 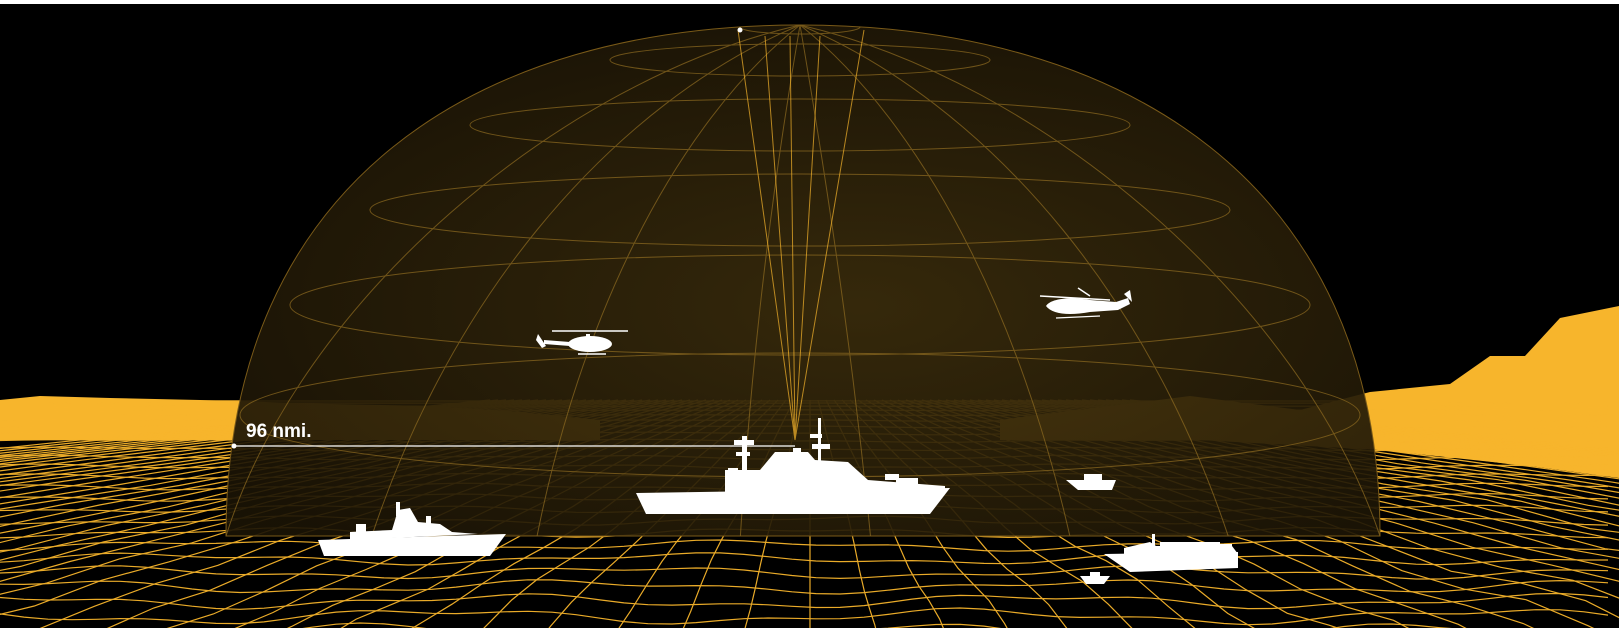 What do you see at coordinates (1091, 482) in the screenshot?
I see `fast-boat-icon` at bounding box center [1091, 482].